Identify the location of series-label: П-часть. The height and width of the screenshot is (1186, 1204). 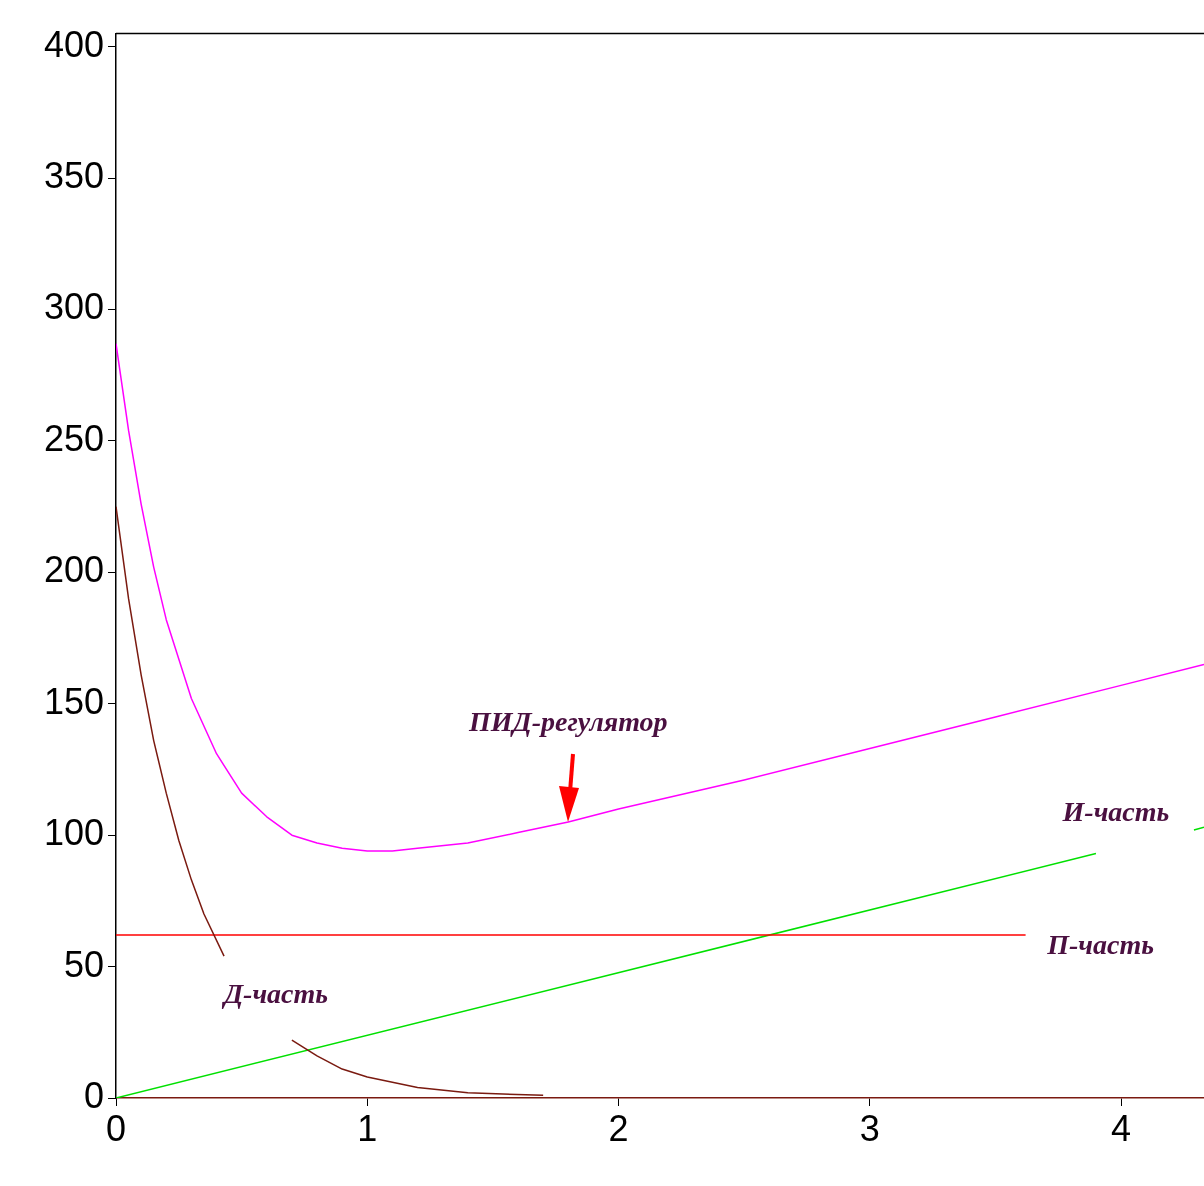
(1100, 945).